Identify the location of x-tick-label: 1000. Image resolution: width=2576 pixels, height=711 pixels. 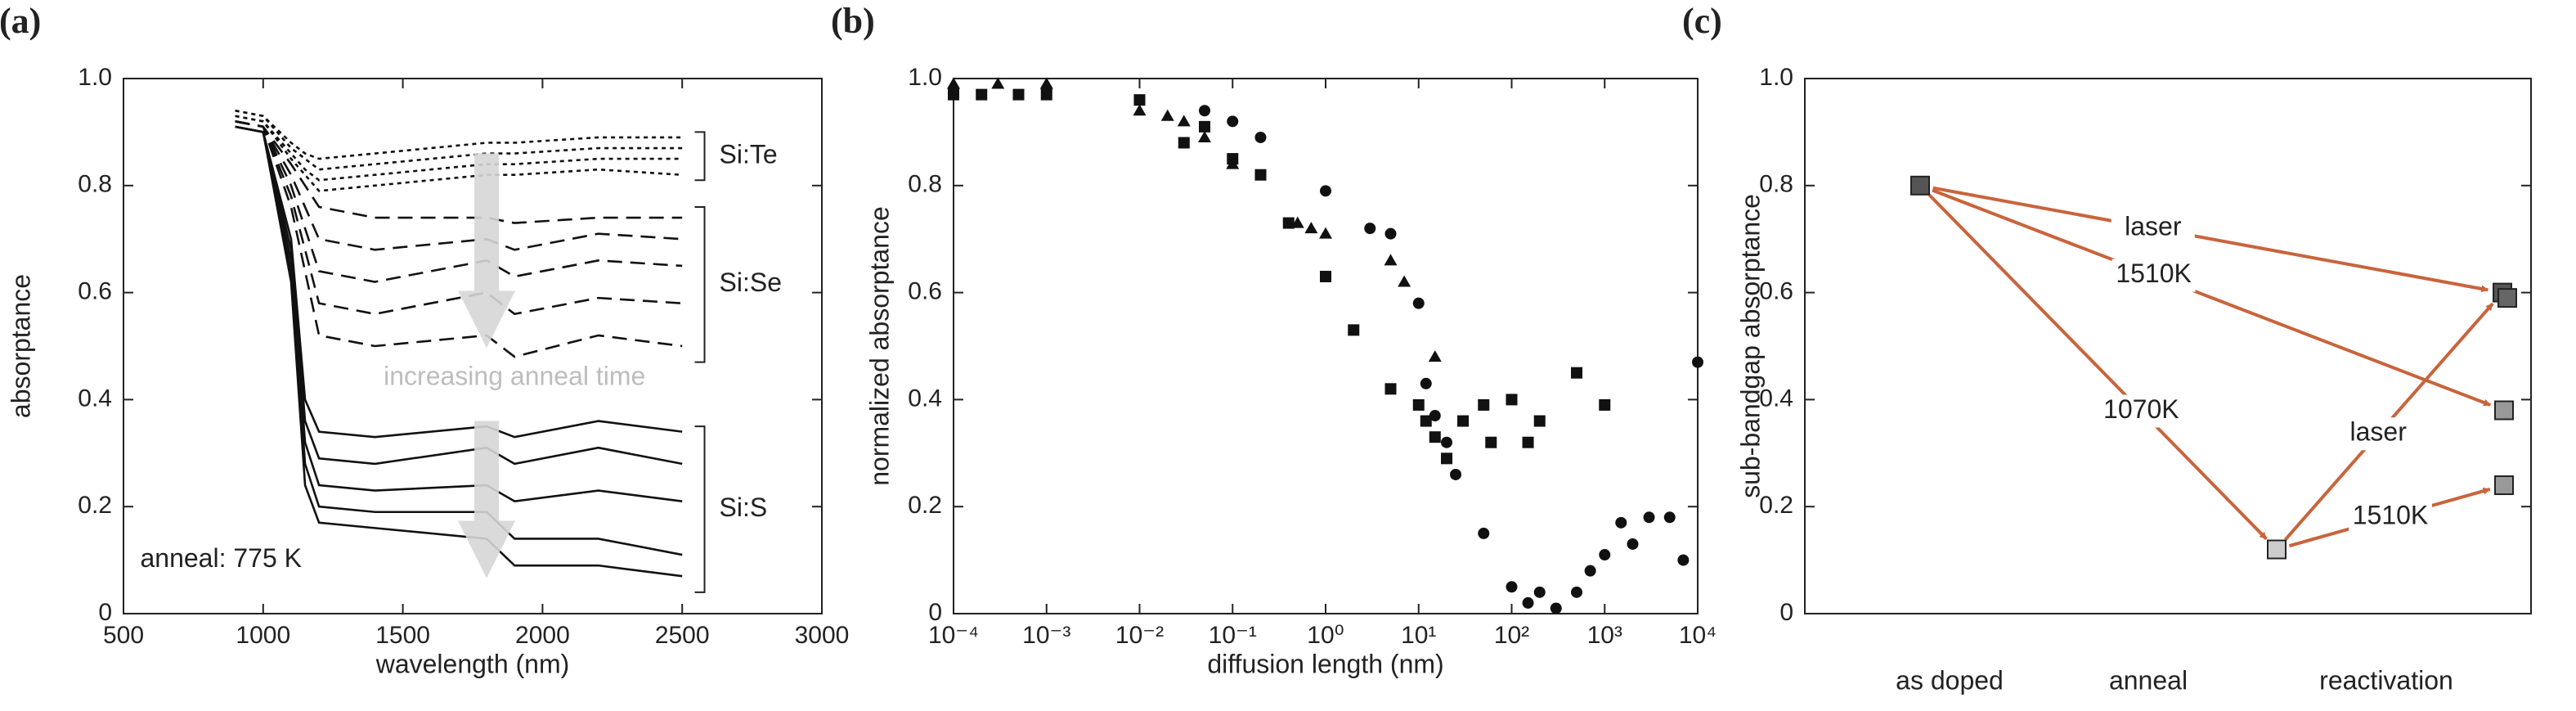
(263, 636).